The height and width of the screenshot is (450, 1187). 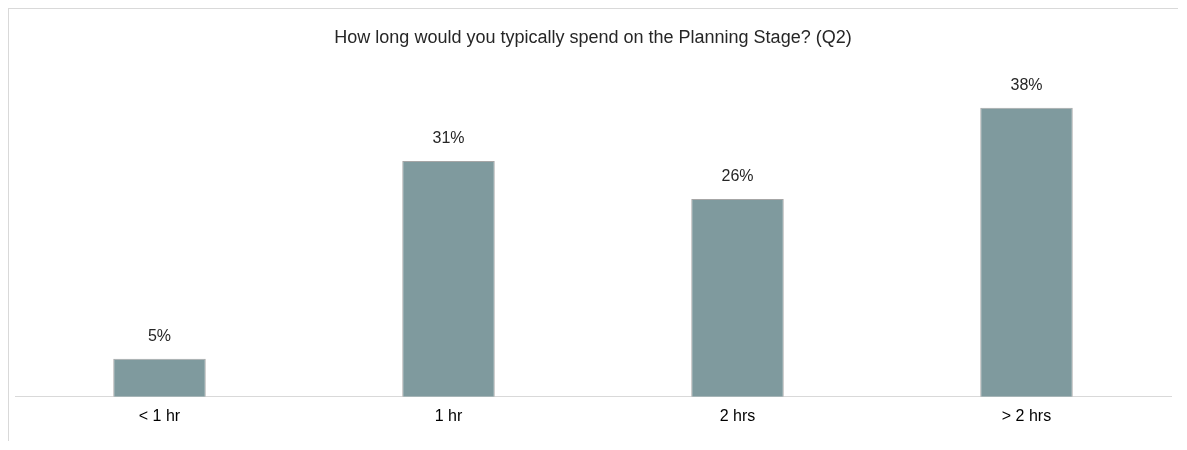 I want to click on data-label: 31%, so click(x=448, y=138).